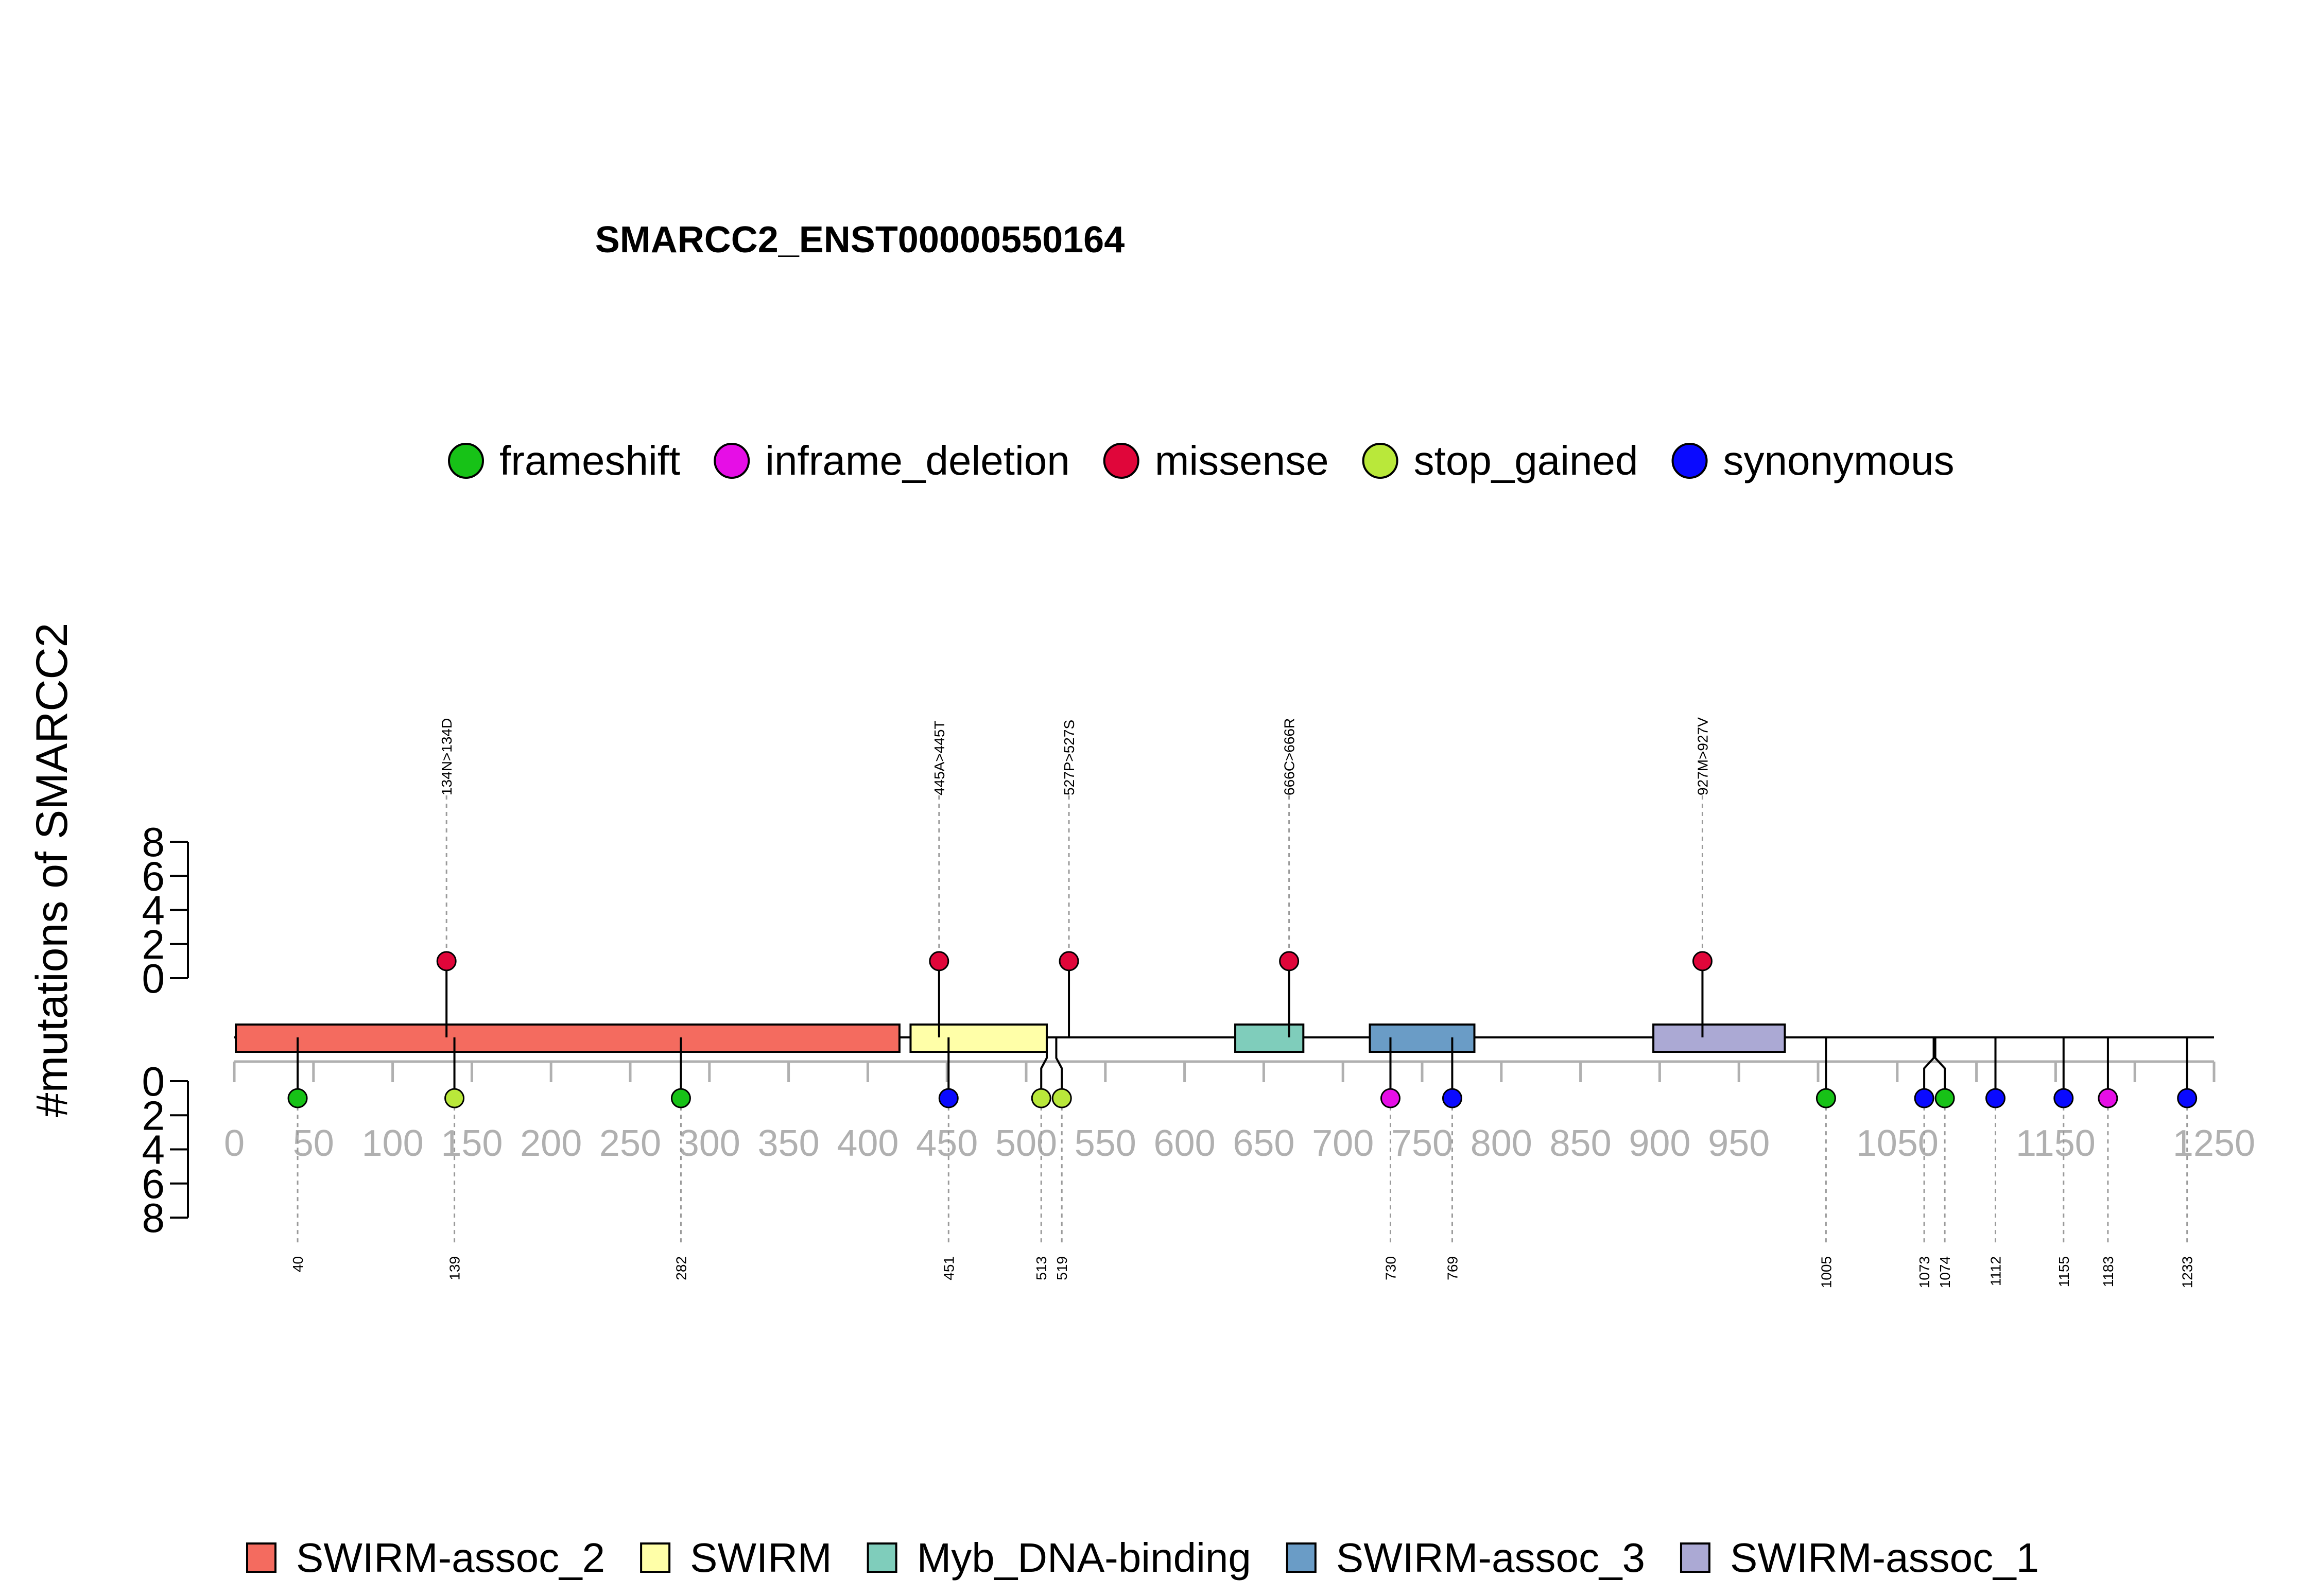 This screenshot has width=2317, height=1596. I want to click on bottom-mutation-label: 1233, so click(2187, 1272).